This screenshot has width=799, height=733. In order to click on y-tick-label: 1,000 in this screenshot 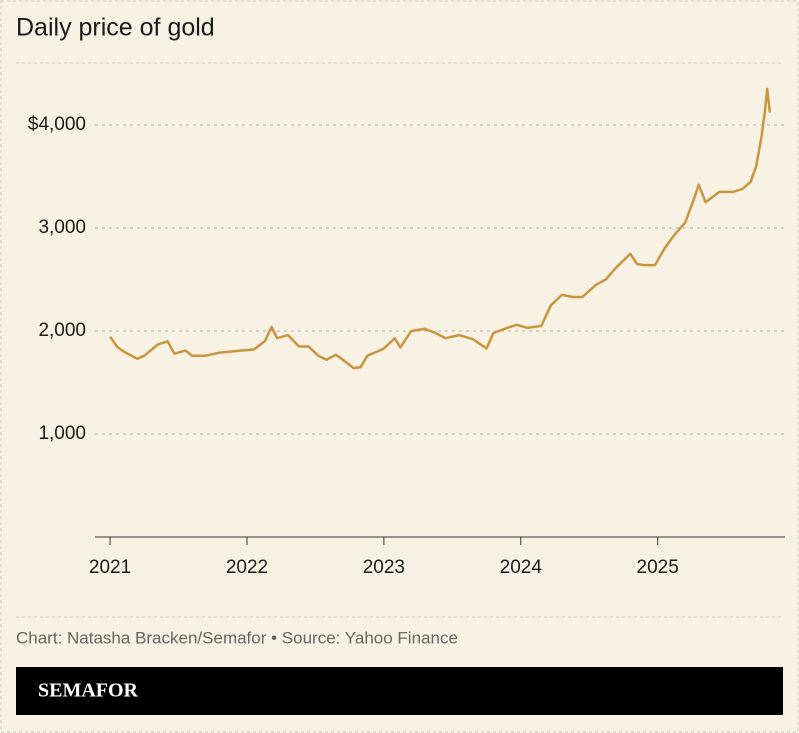, I will do `click(62, 433)`.